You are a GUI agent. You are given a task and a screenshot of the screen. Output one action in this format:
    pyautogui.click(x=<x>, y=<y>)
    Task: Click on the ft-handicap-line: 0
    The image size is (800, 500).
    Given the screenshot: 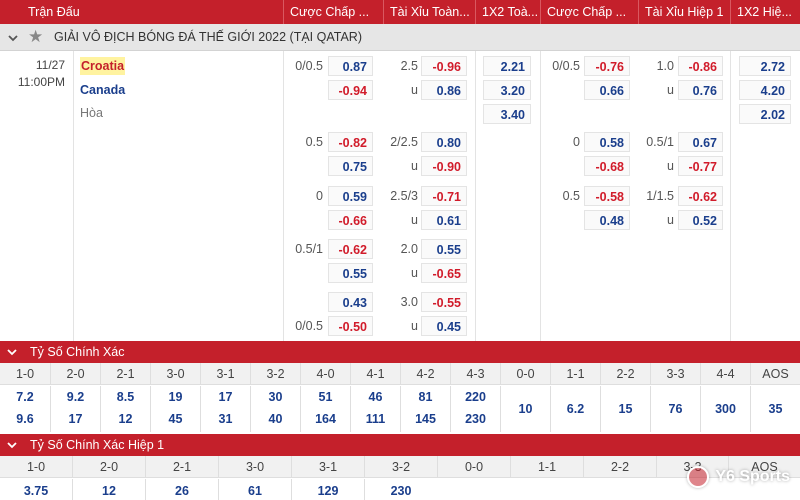 What is the action you would take?
    pyautogui.click(x=319, y=196)
    